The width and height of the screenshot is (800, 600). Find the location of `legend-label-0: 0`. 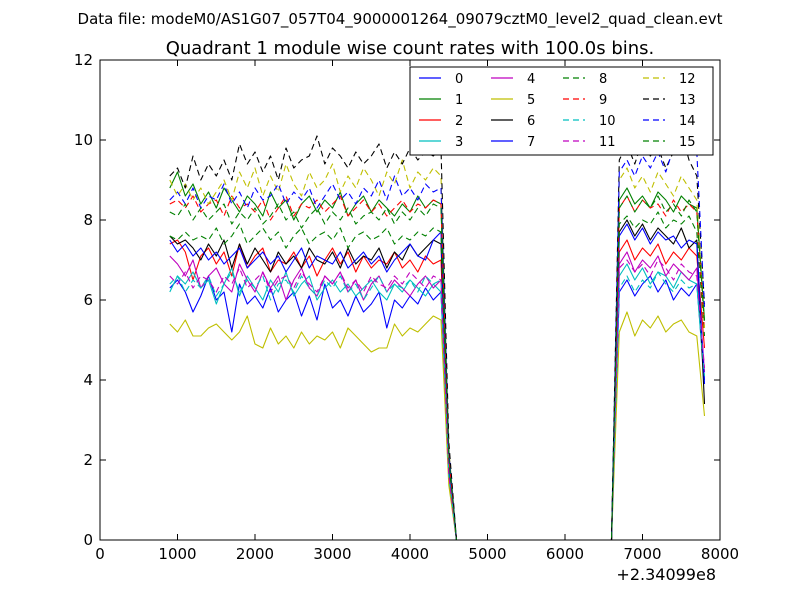

legend-label-0: 0 is located at coordinates (459, 79).